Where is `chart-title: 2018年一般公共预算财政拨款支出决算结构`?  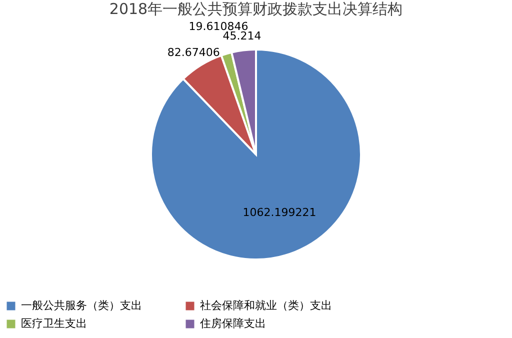
chart-title: 2018年一般公共预算财政拨款支出决算结构 is located at coordinates (256, 9).